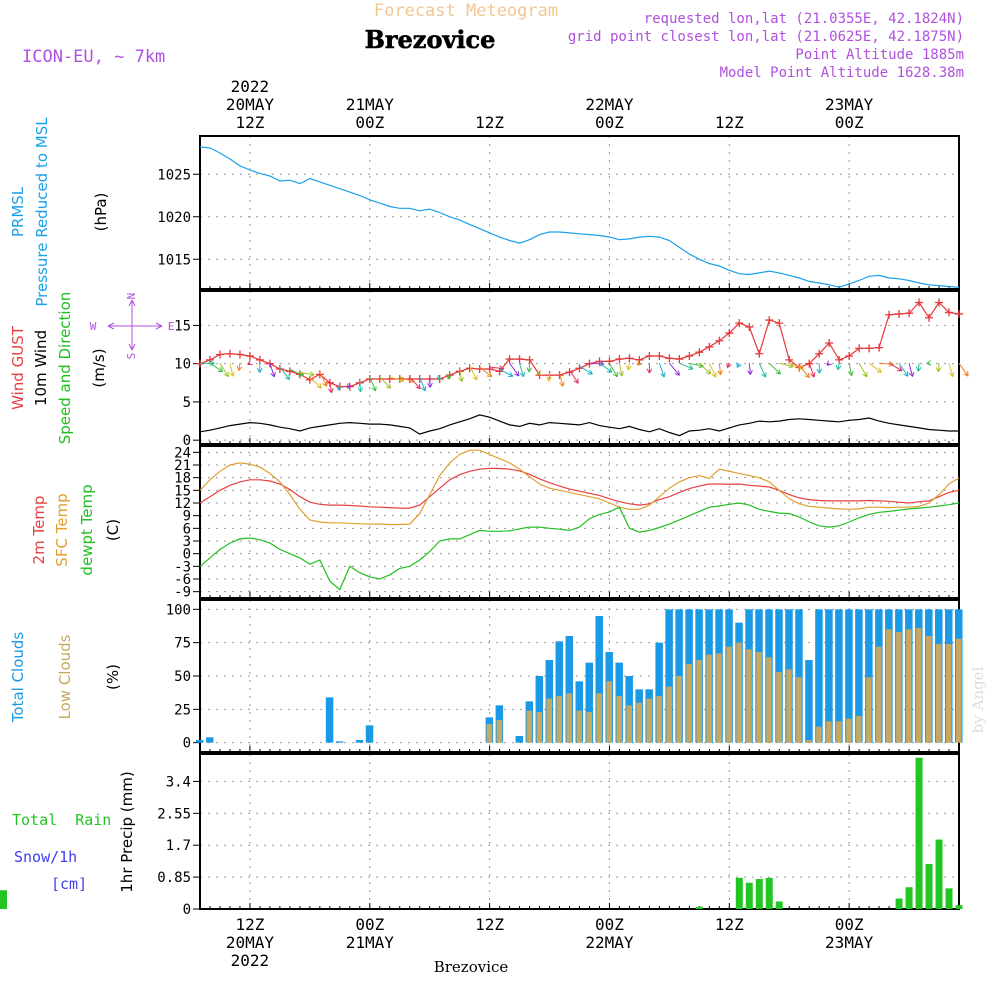 Image resolution: width=1000 pixels, height=1000 pixels. I want to click on top-time-label: 12Z, so click(489, 122).